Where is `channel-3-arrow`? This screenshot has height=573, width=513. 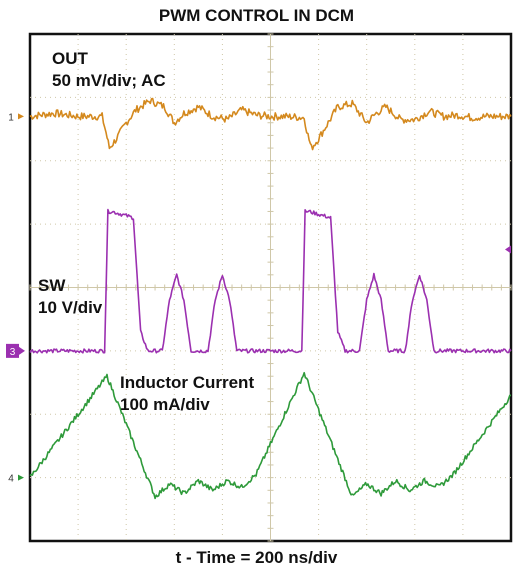
channel-3-arrow is located at coordinates (22, 350).